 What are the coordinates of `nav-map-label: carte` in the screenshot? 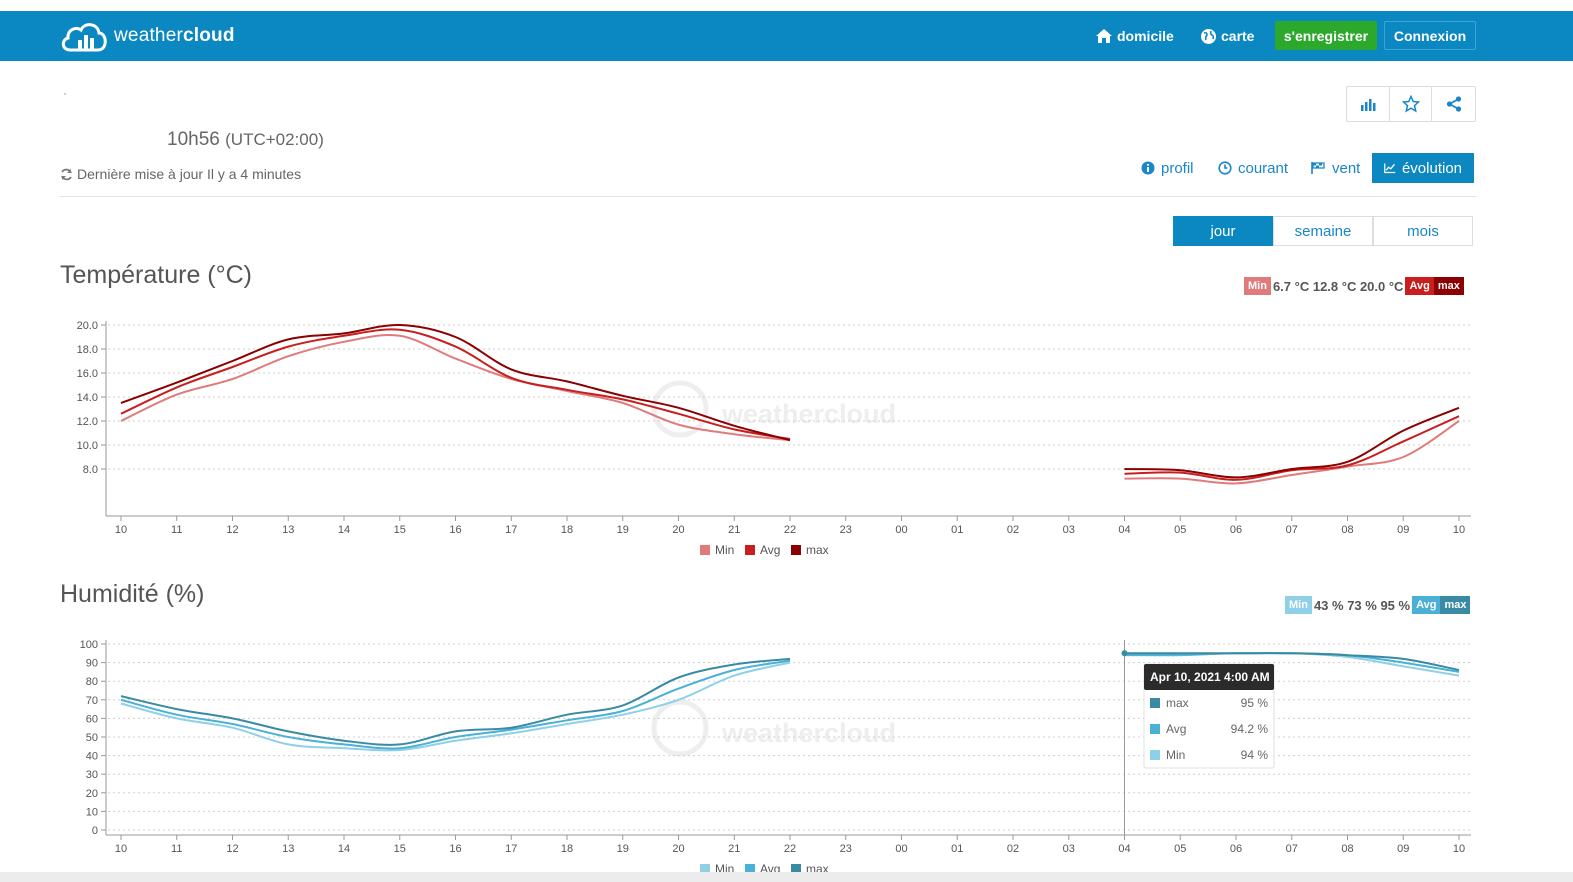 It's located at (1238, 36).